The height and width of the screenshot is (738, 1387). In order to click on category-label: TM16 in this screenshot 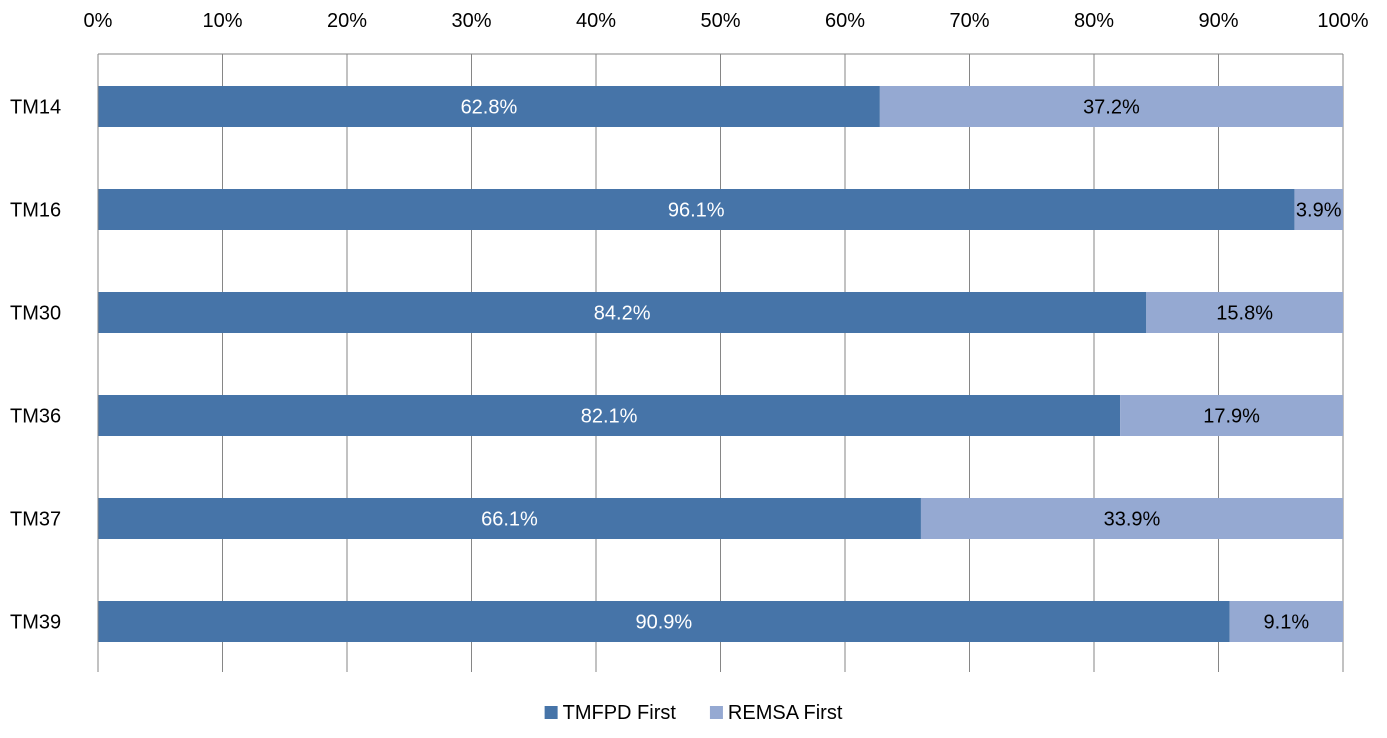, I will do `click(35, 211)`.